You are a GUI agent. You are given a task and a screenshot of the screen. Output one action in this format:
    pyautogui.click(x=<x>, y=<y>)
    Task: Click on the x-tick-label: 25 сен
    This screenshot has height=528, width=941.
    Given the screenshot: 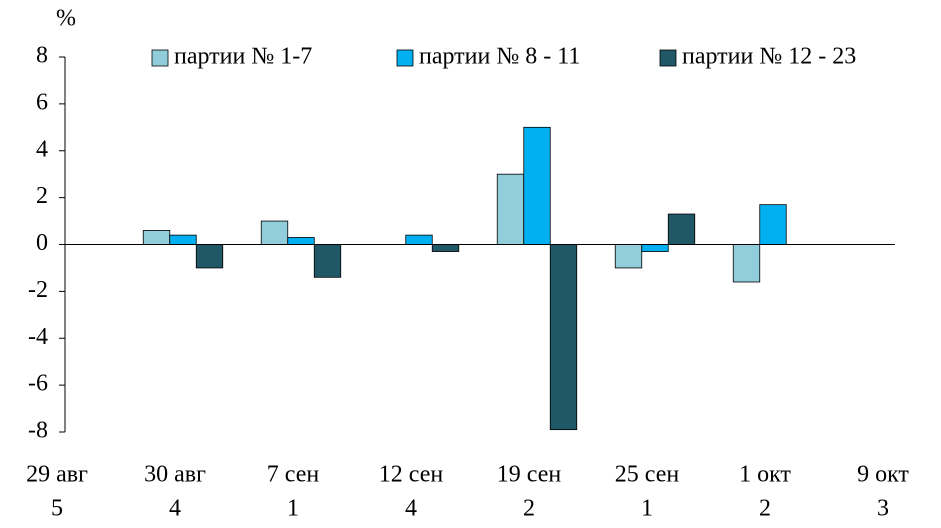 What is the action you would take?
    pyautogui.click(x=647, y=475)
    